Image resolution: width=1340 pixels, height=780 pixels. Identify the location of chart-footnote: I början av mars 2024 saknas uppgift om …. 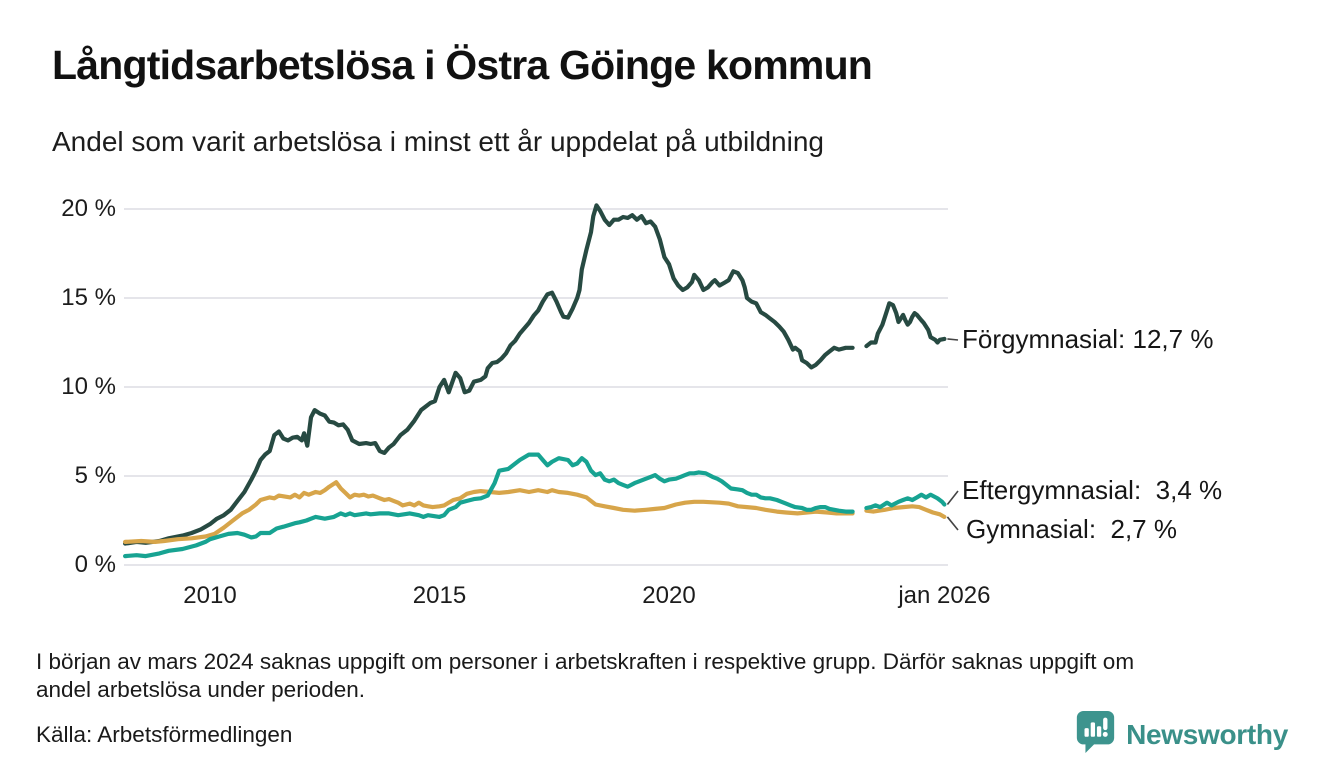
(661, 675).